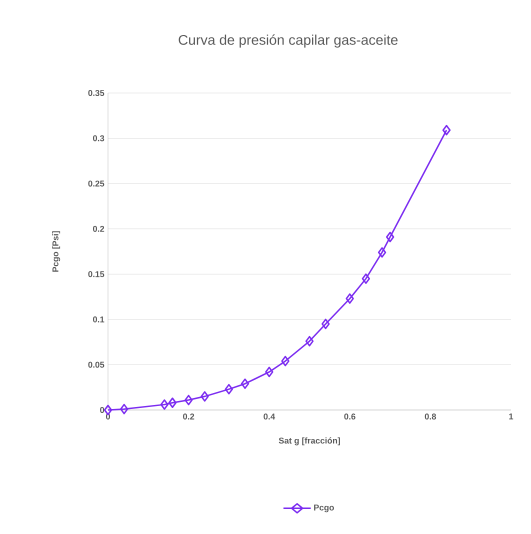 Image resolution: width=531 pixels, height=534 pixels. What do you see at coordinates (309, 441) in the screenshot?
I see `x-axis-title: Sat g [fracción]` at bounding box center [309, 441].